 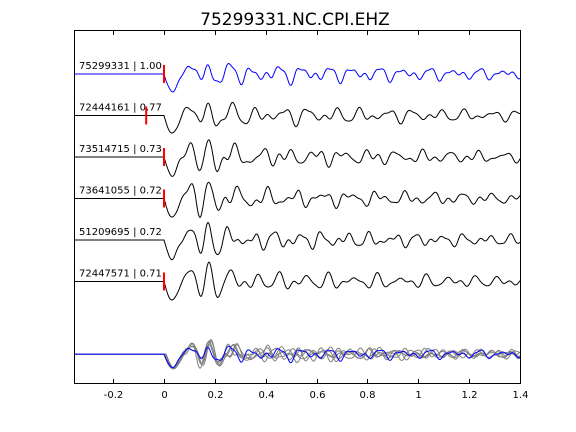 I want to click on trace-label-1: 72444161 | 0.77, so click(x=120, y=108).